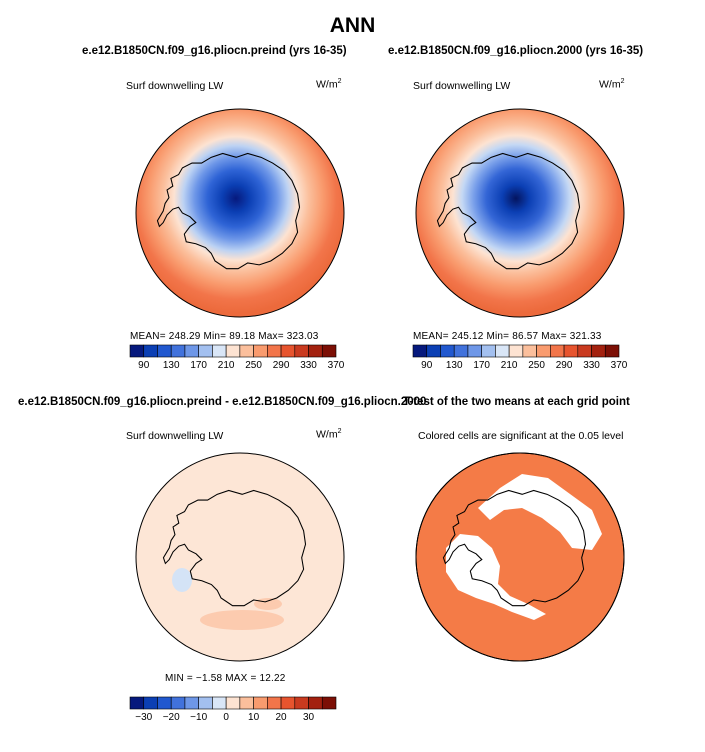 Image resolution: width=705 pixels, height=752 pixels. I want to click on panel-2-colorbar: 90 130 170 210 250 290 330 370, so click(520, 357).